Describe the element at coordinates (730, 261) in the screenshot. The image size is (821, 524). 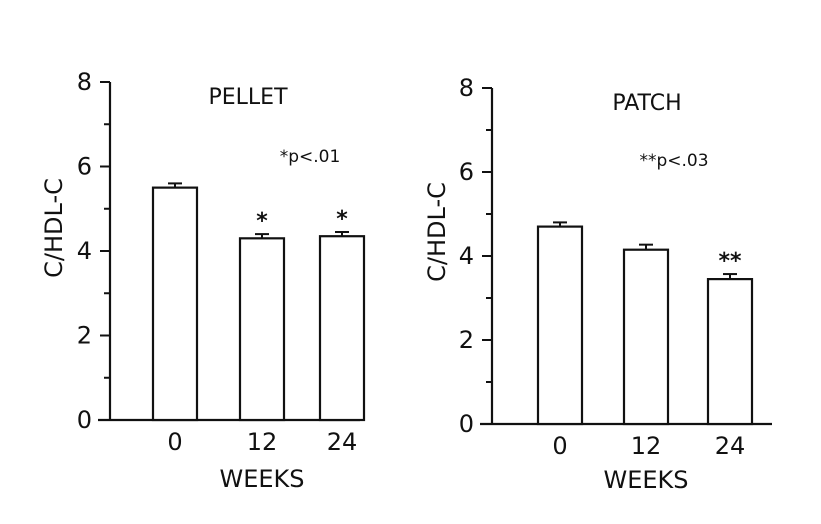
I see `significance-marker: **` at that location.